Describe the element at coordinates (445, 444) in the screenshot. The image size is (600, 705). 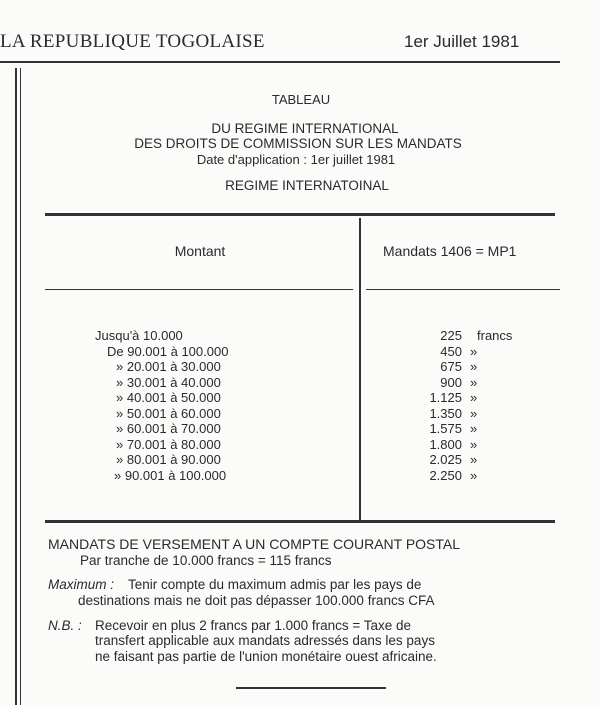
I see `fee-cell: 1.800` at that location.